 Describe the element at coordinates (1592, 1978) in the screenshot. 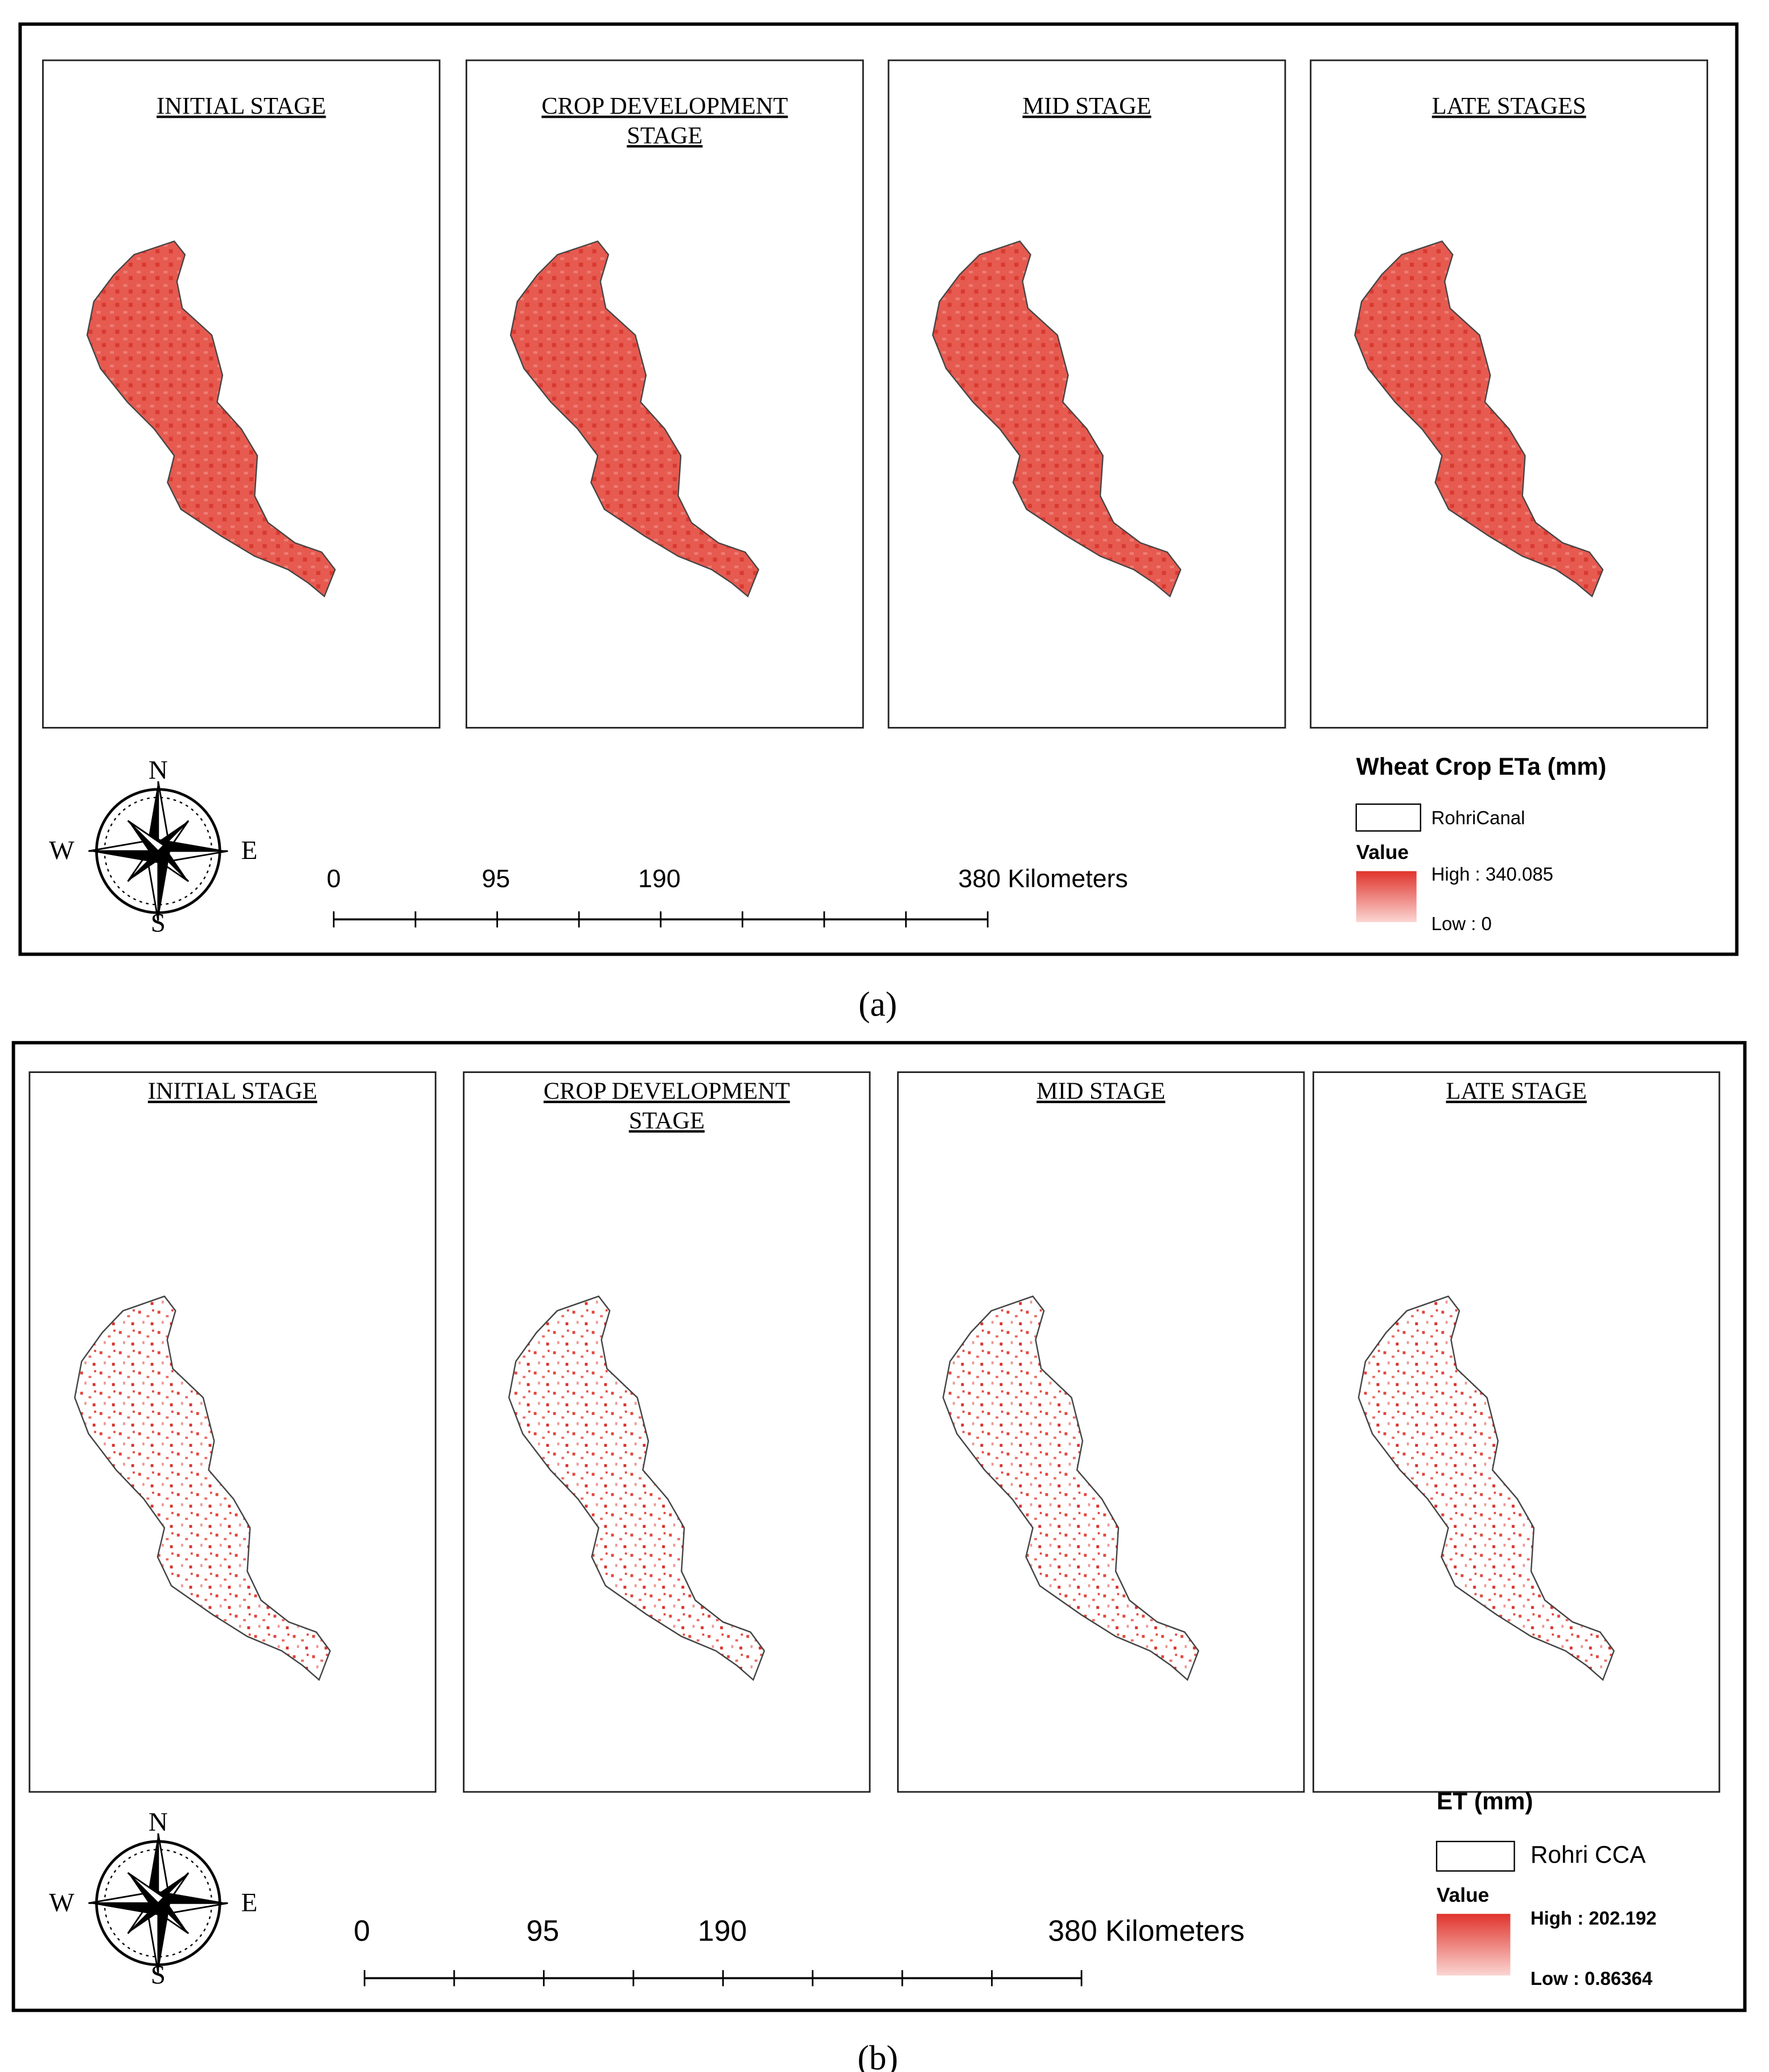

I see `legend-low: Low : 0.86364` at that location.